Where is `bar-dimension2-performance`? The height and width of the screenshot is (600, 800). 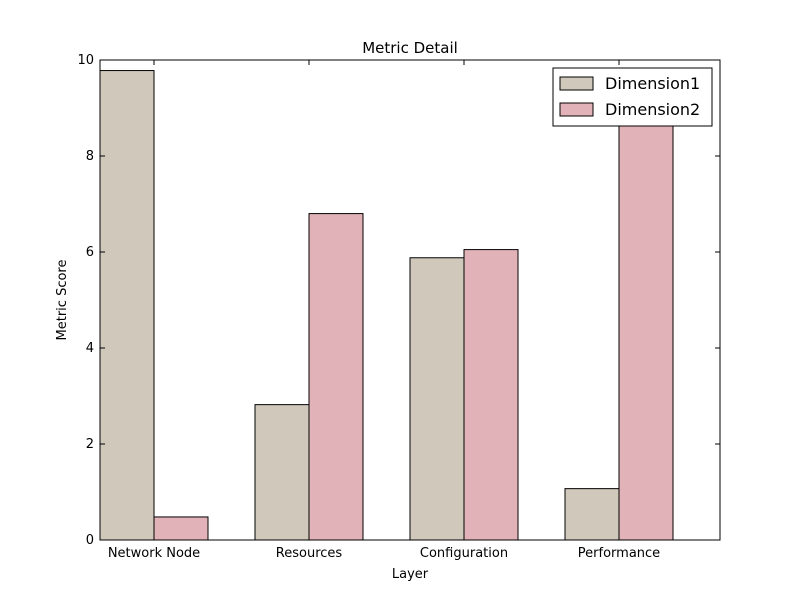
bar-dimension2-performance is located at coordinates (646, 330).